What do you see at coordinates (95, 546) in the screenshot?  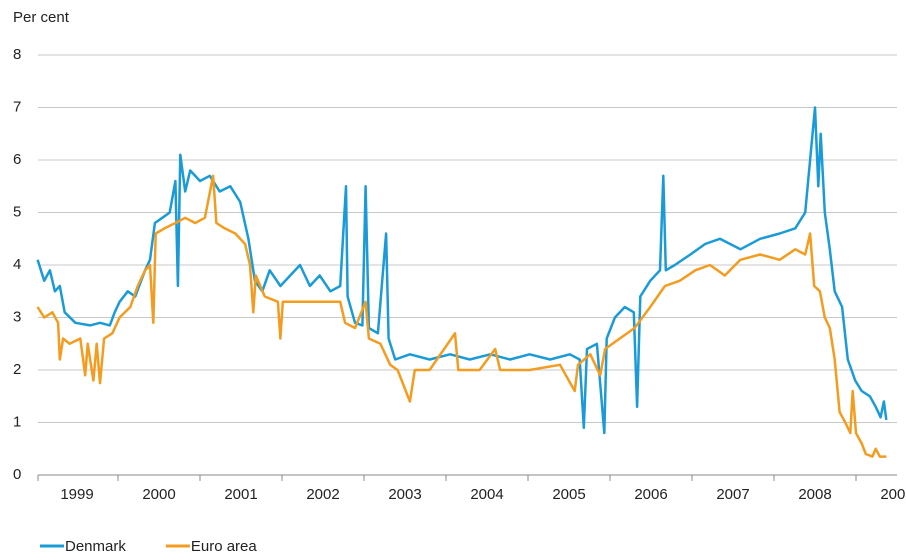 I see `legend-label: Denmark` at bounding box center [95, 546].